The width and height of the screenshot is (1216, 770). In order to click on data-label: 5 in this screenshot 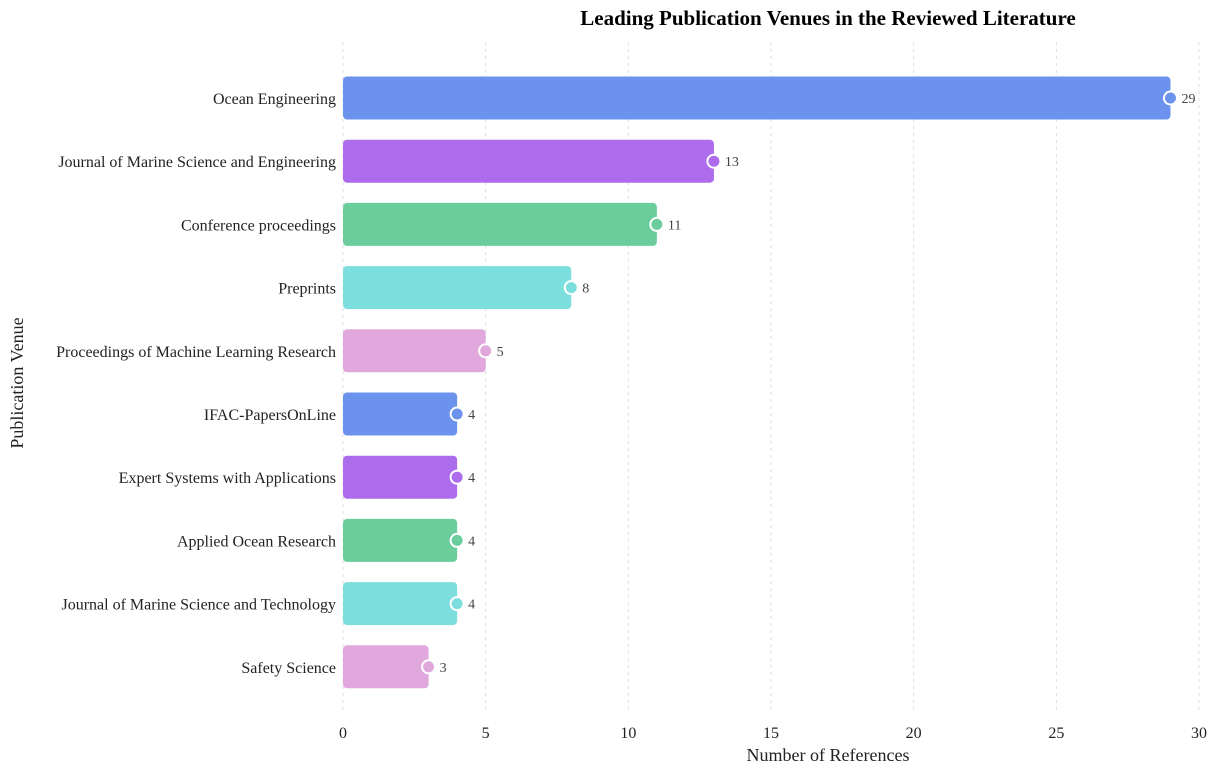, I will do `click(500, 352)`.